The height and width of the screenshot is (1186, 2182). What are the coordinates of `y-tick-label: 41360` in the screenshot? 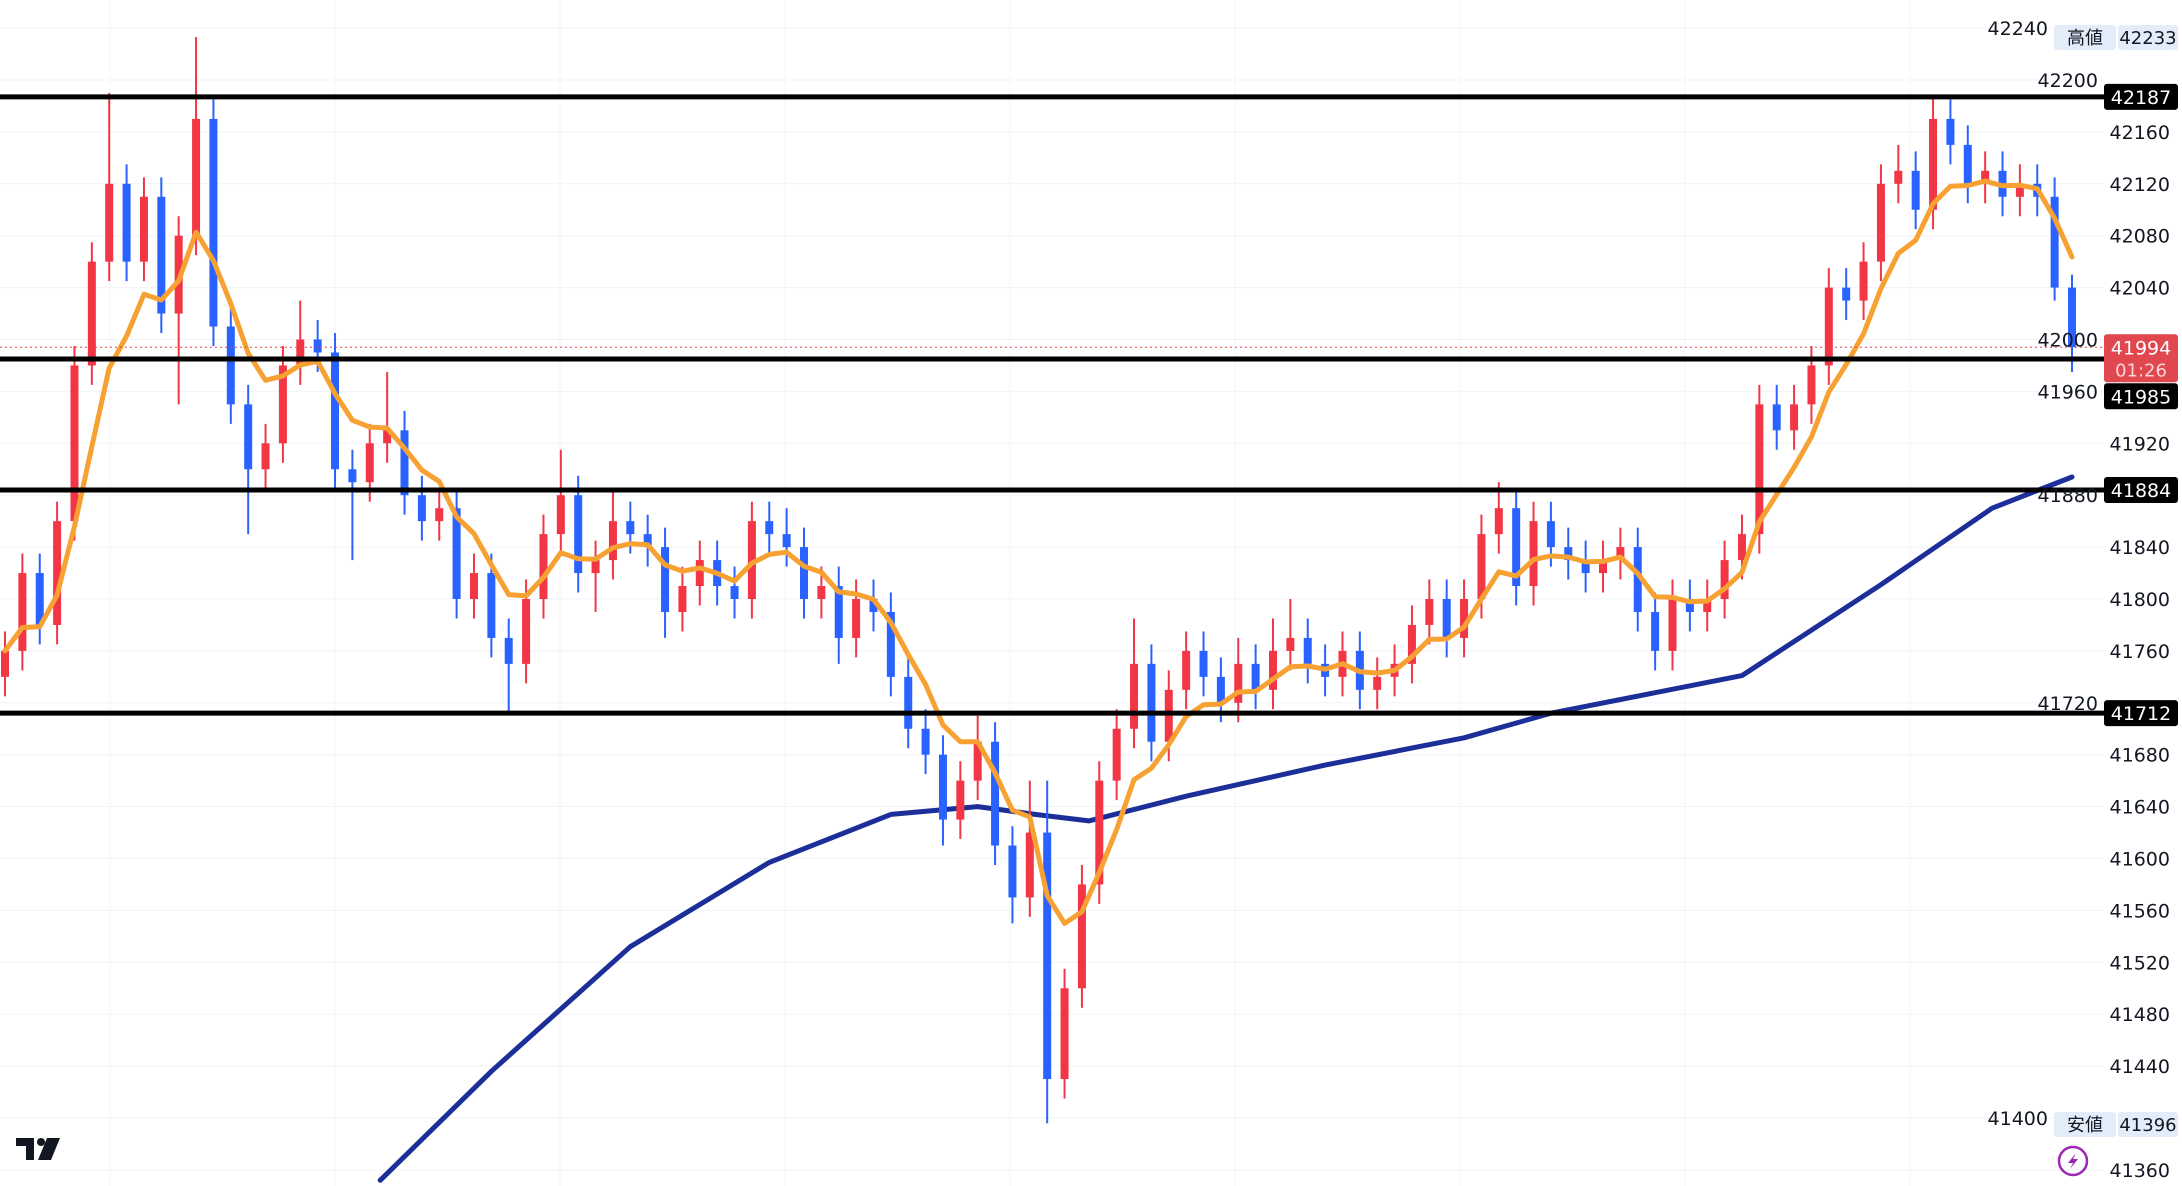 It's located at (2140, 1171).